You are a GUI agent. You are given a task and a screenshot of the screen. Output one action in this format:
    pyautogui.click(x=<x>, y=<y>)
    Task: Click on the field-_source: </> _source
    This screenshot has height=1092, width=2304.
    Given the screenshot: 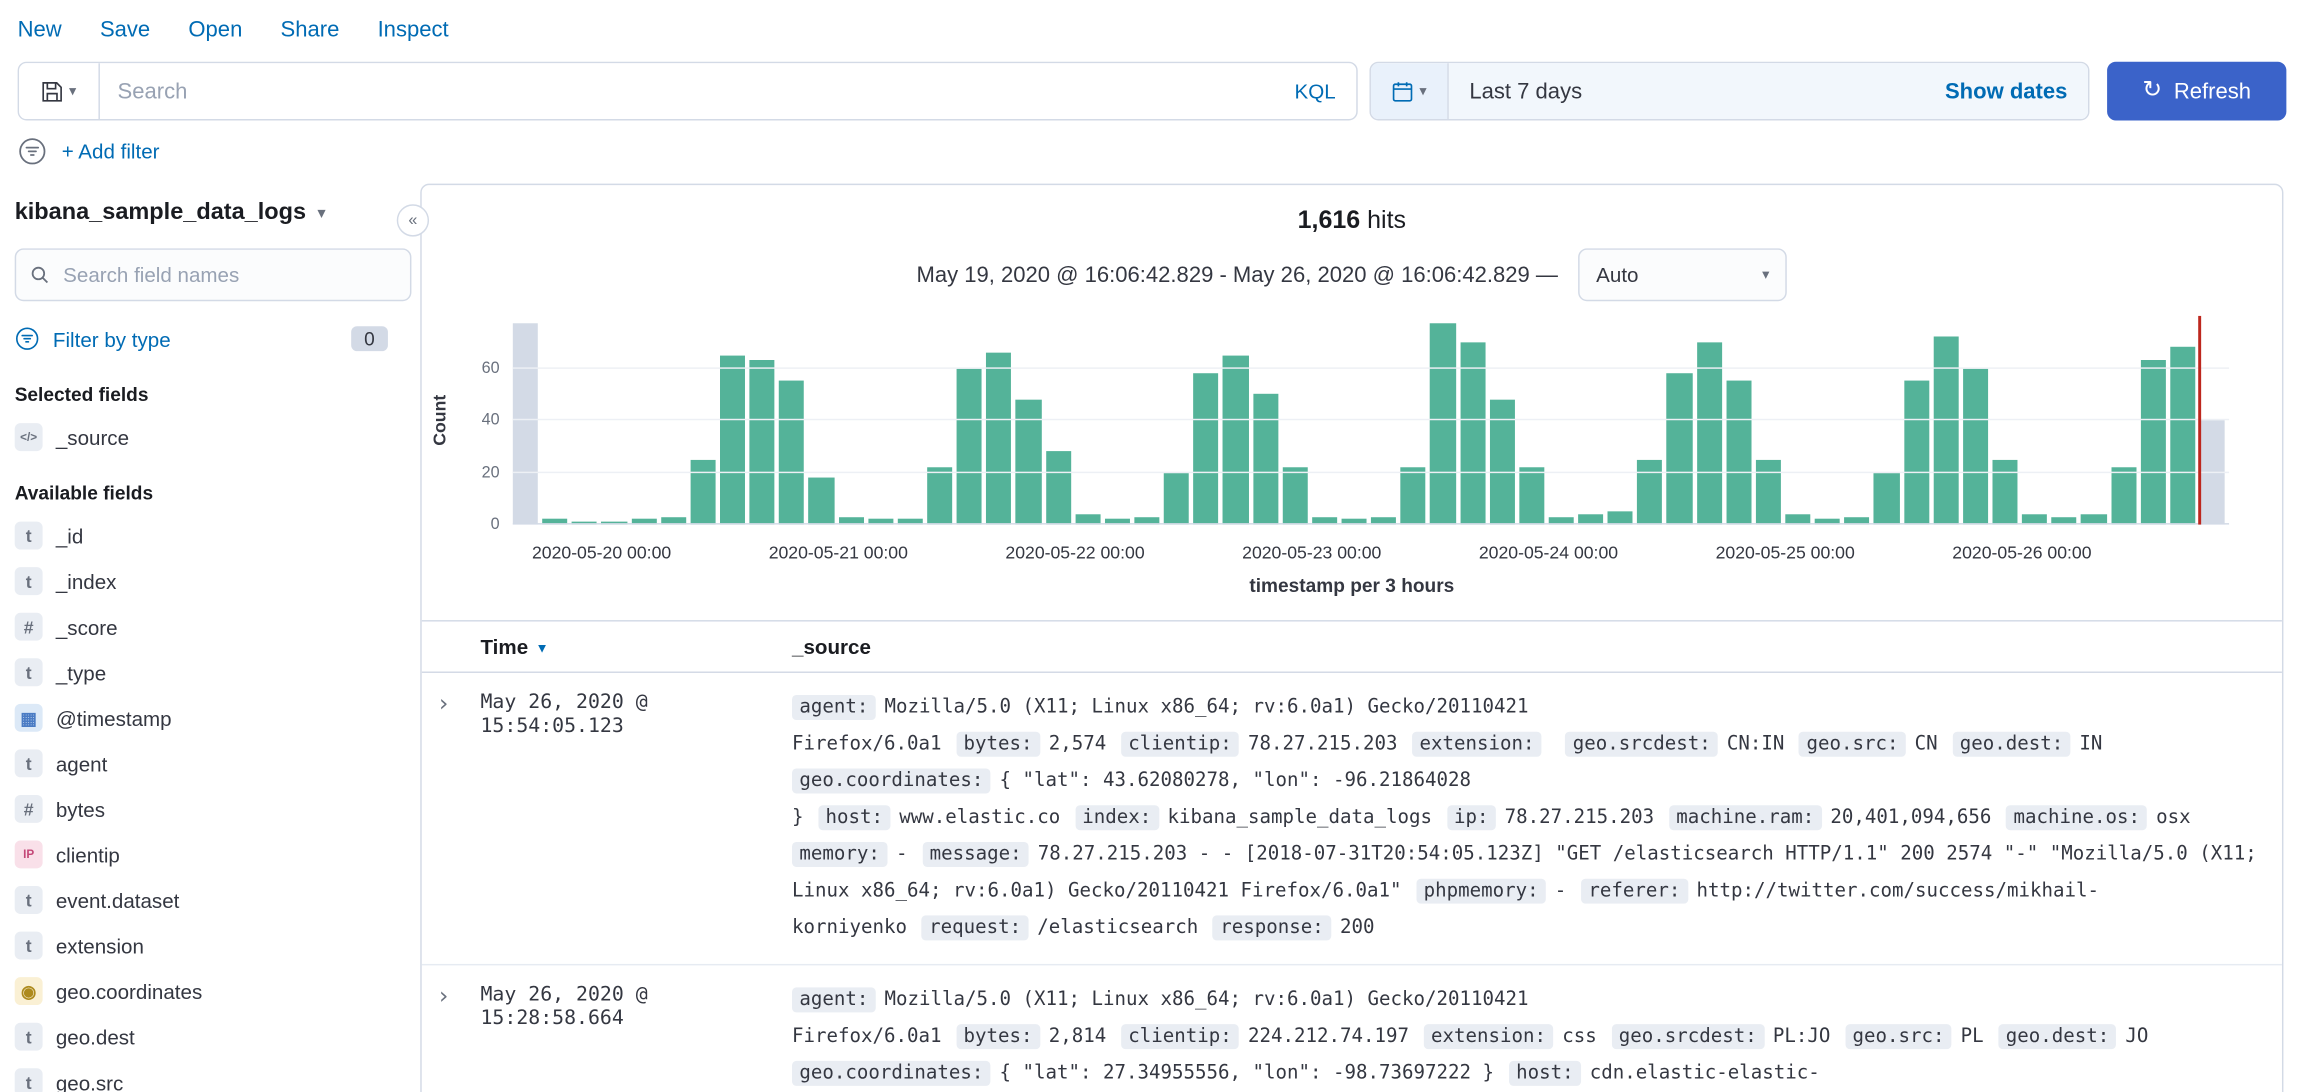 What is the action you would take?
    pyautogui.click(x=213, y=437)
    